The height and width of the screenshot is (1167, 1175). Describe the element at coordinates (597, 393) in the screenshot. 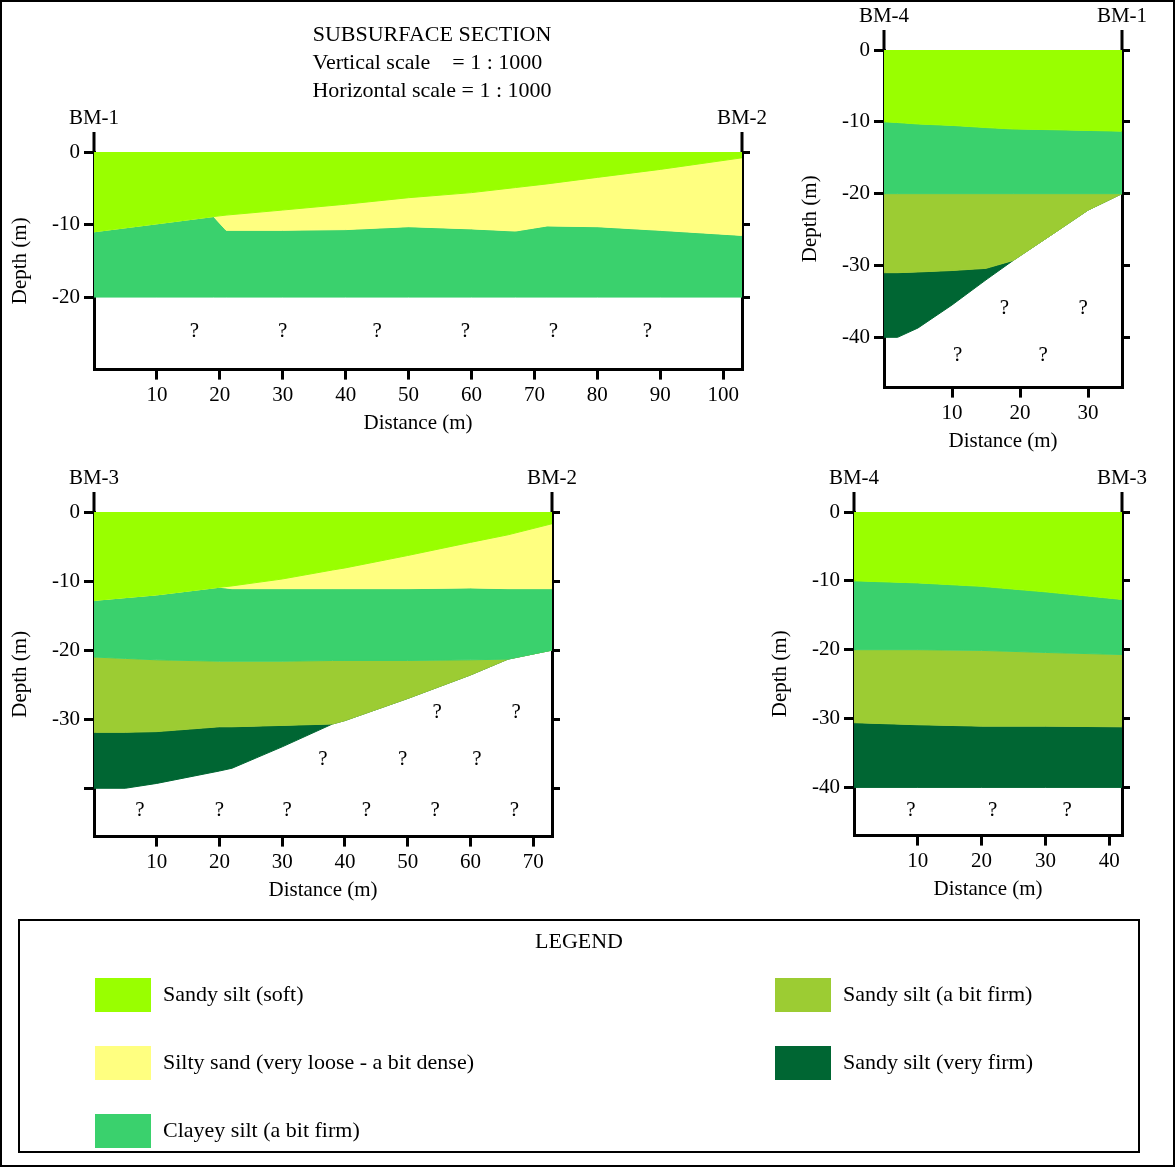

I see `x-tick-label: 80` at that location.